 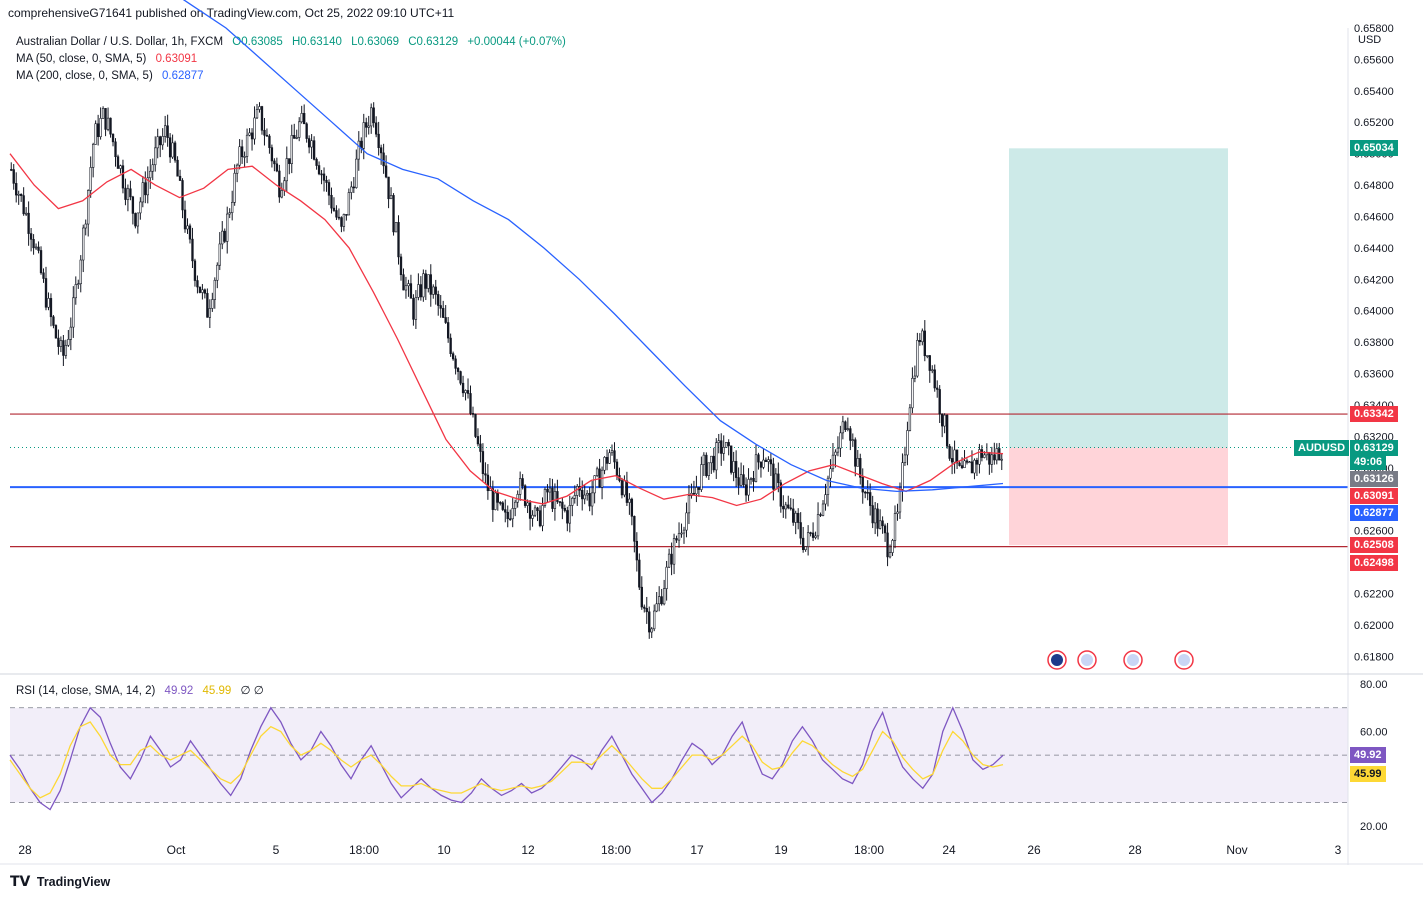 I want to click on price-axis-tag: 0.62498, so click(x=1374, y=562).